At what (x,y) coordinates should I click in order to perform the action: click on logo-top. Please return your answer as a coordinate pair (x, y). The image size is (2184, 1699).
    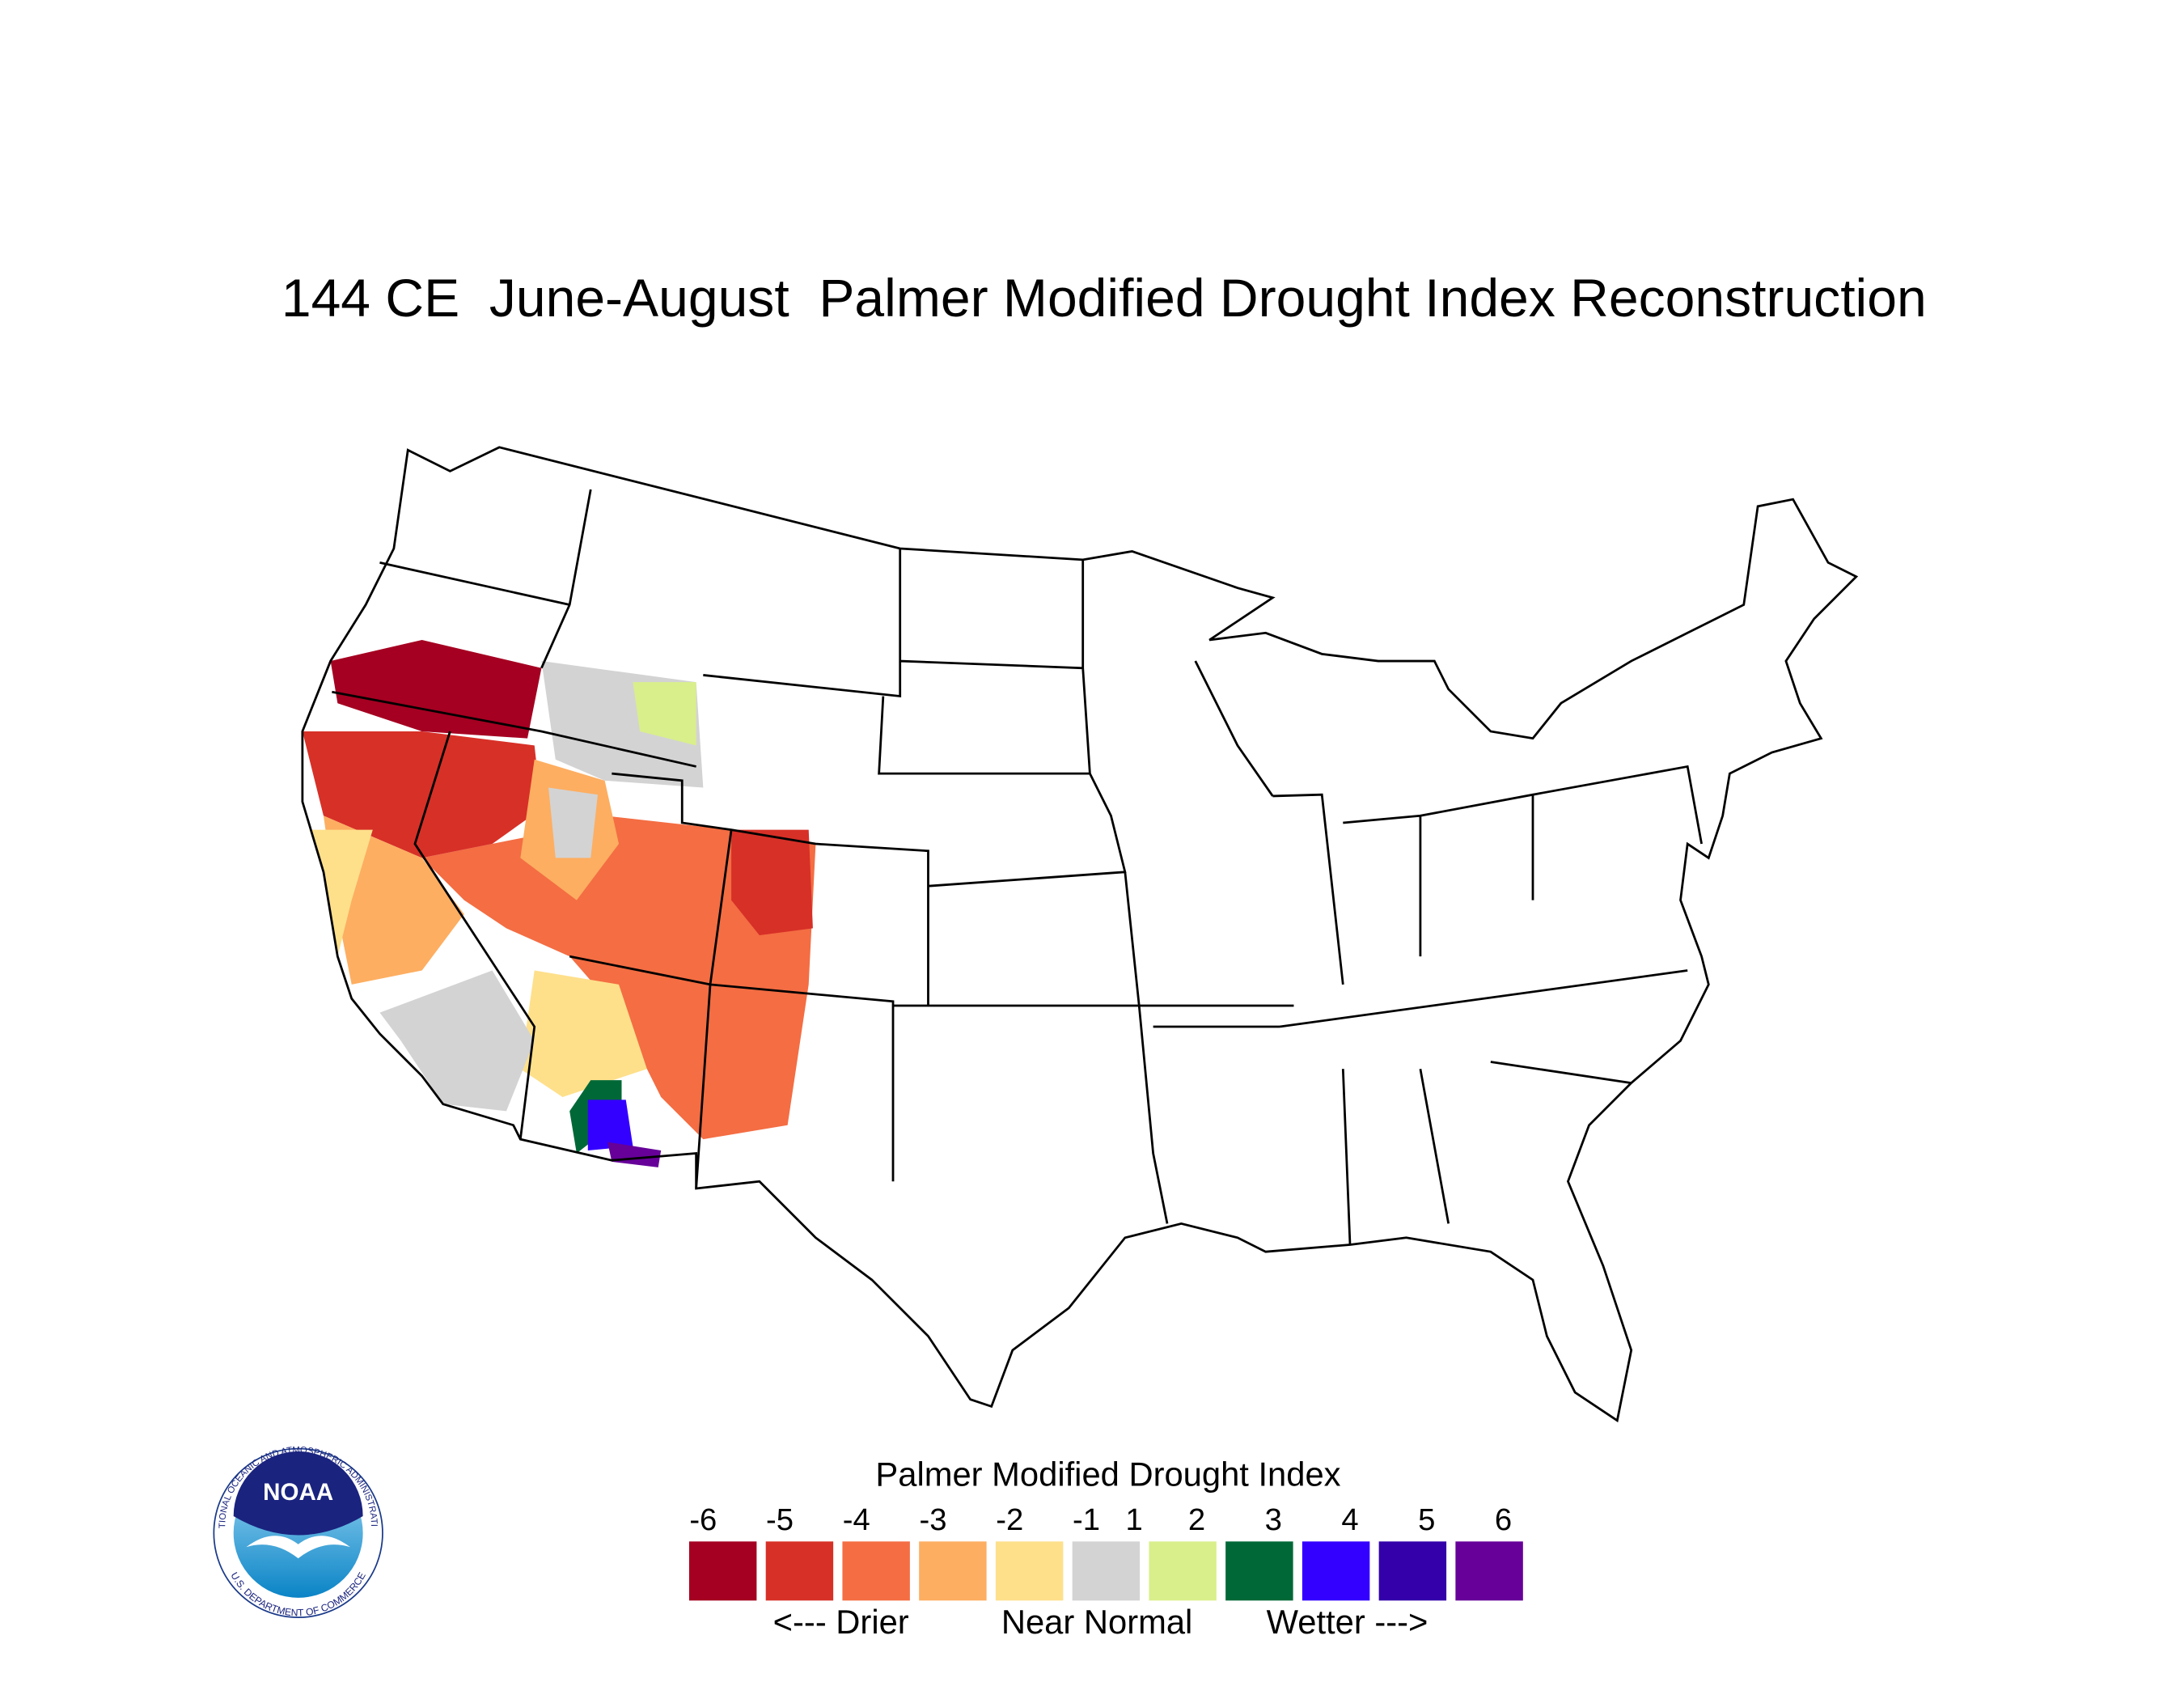
    Looking at the image, I should click on (298, 1493).